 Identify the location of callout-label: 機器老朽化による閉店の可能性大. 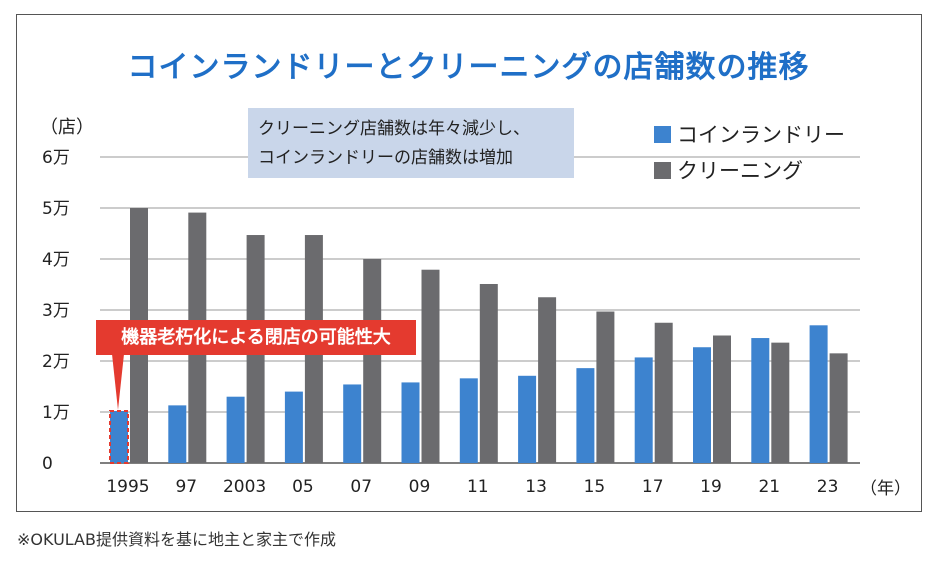
(256, 337).